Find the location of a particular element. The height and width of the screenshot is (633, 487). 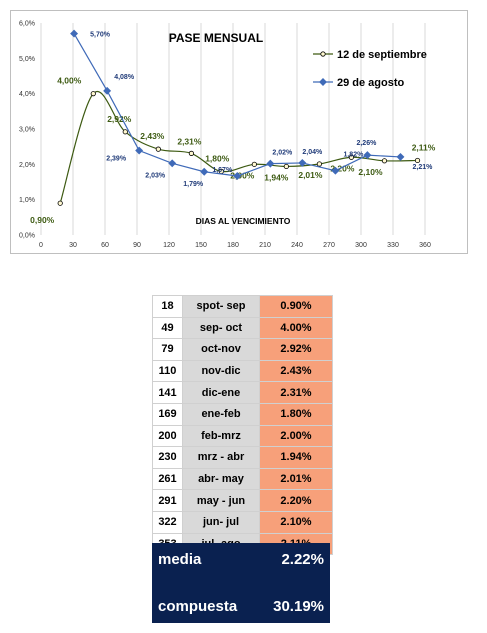

x-tick-label: 210 is located at coordinates (265, 245).